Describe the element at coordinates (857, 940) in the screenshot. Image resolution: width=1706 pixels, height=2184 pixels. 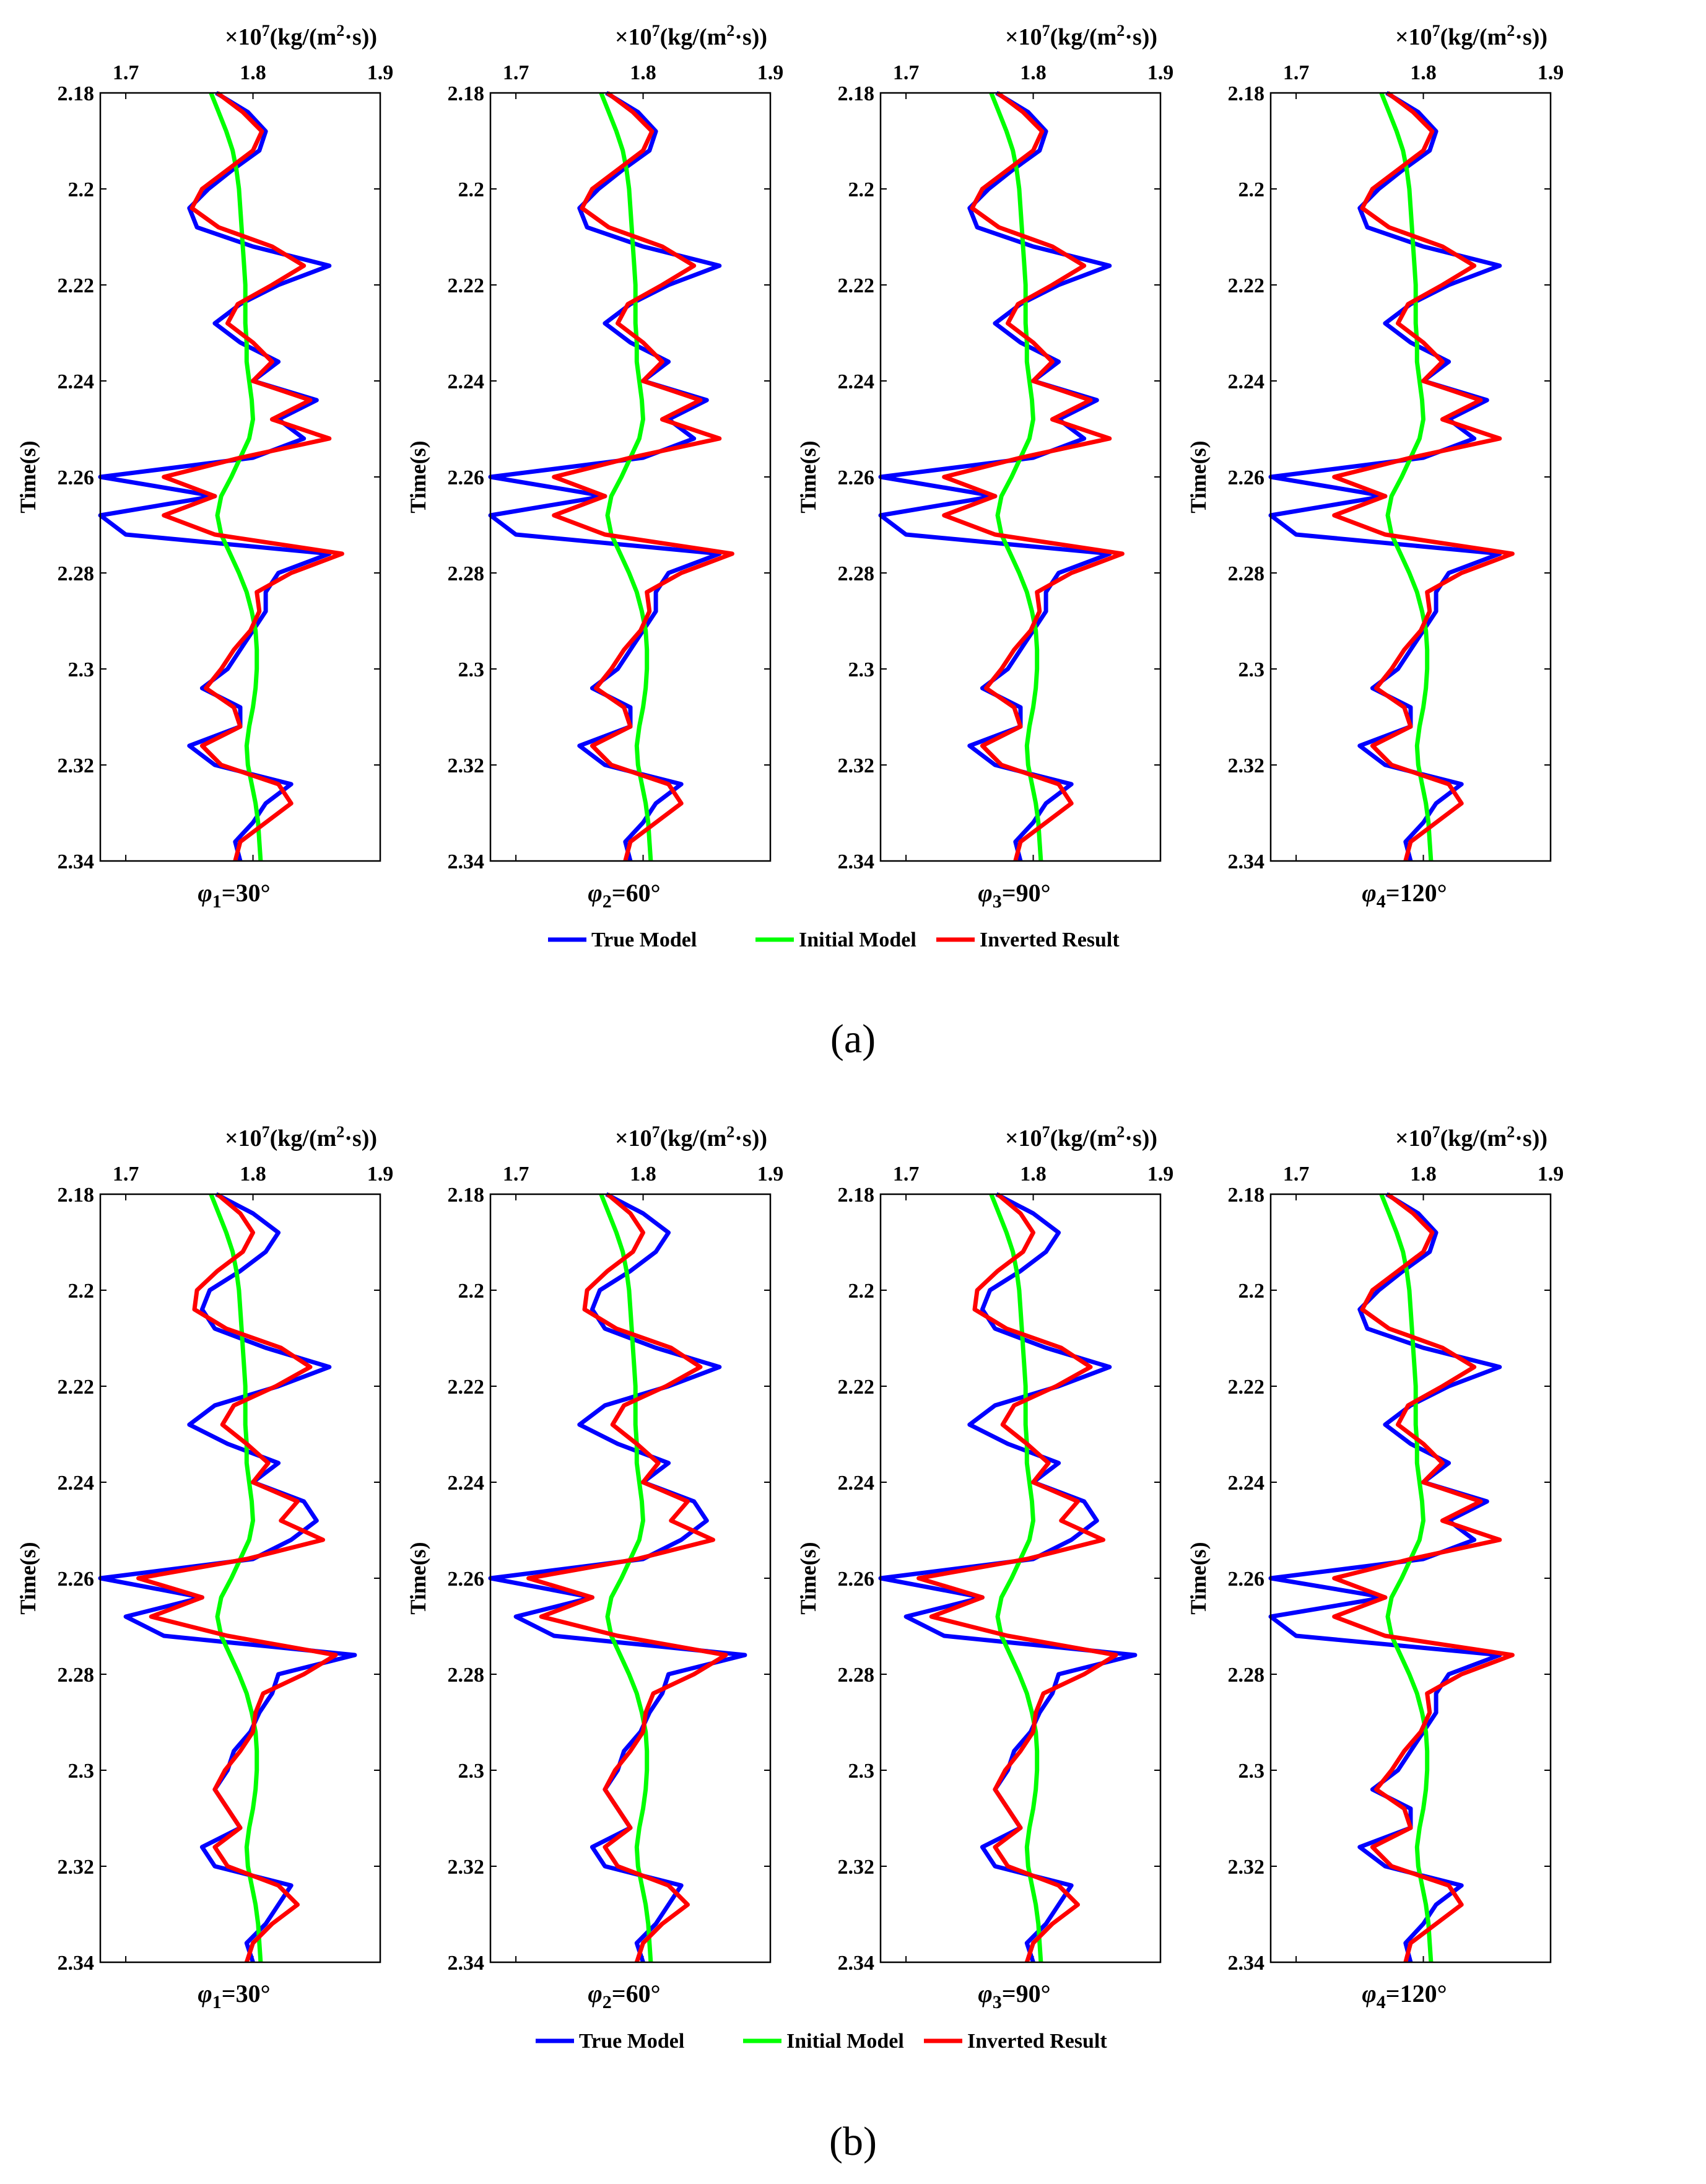
I see `legend-label: Initial Model` at that location.